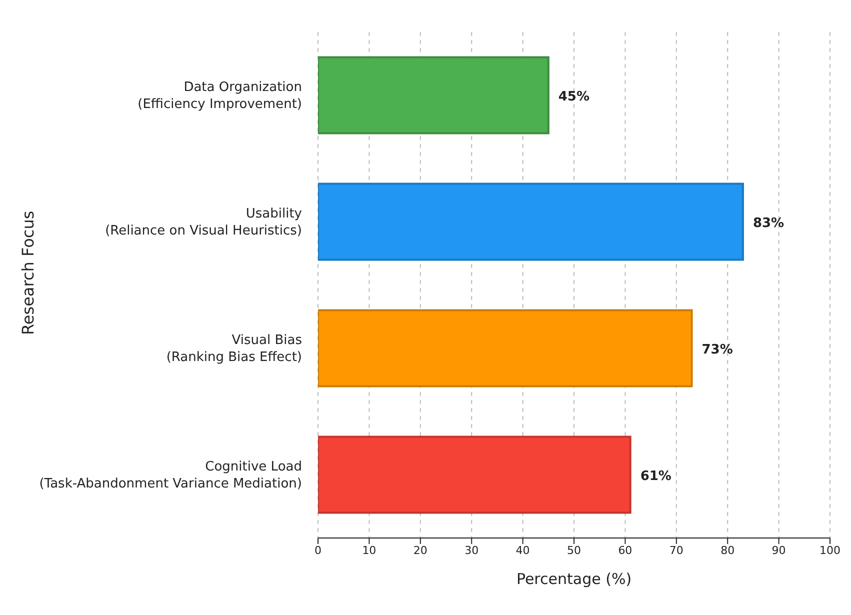  What do you see at coordinates (170, 475) in the screenshot?
I see `y-tick-label: Cognitive Load (Task-Abandonment Variance Mediation)` at bounding box center [170, 475].